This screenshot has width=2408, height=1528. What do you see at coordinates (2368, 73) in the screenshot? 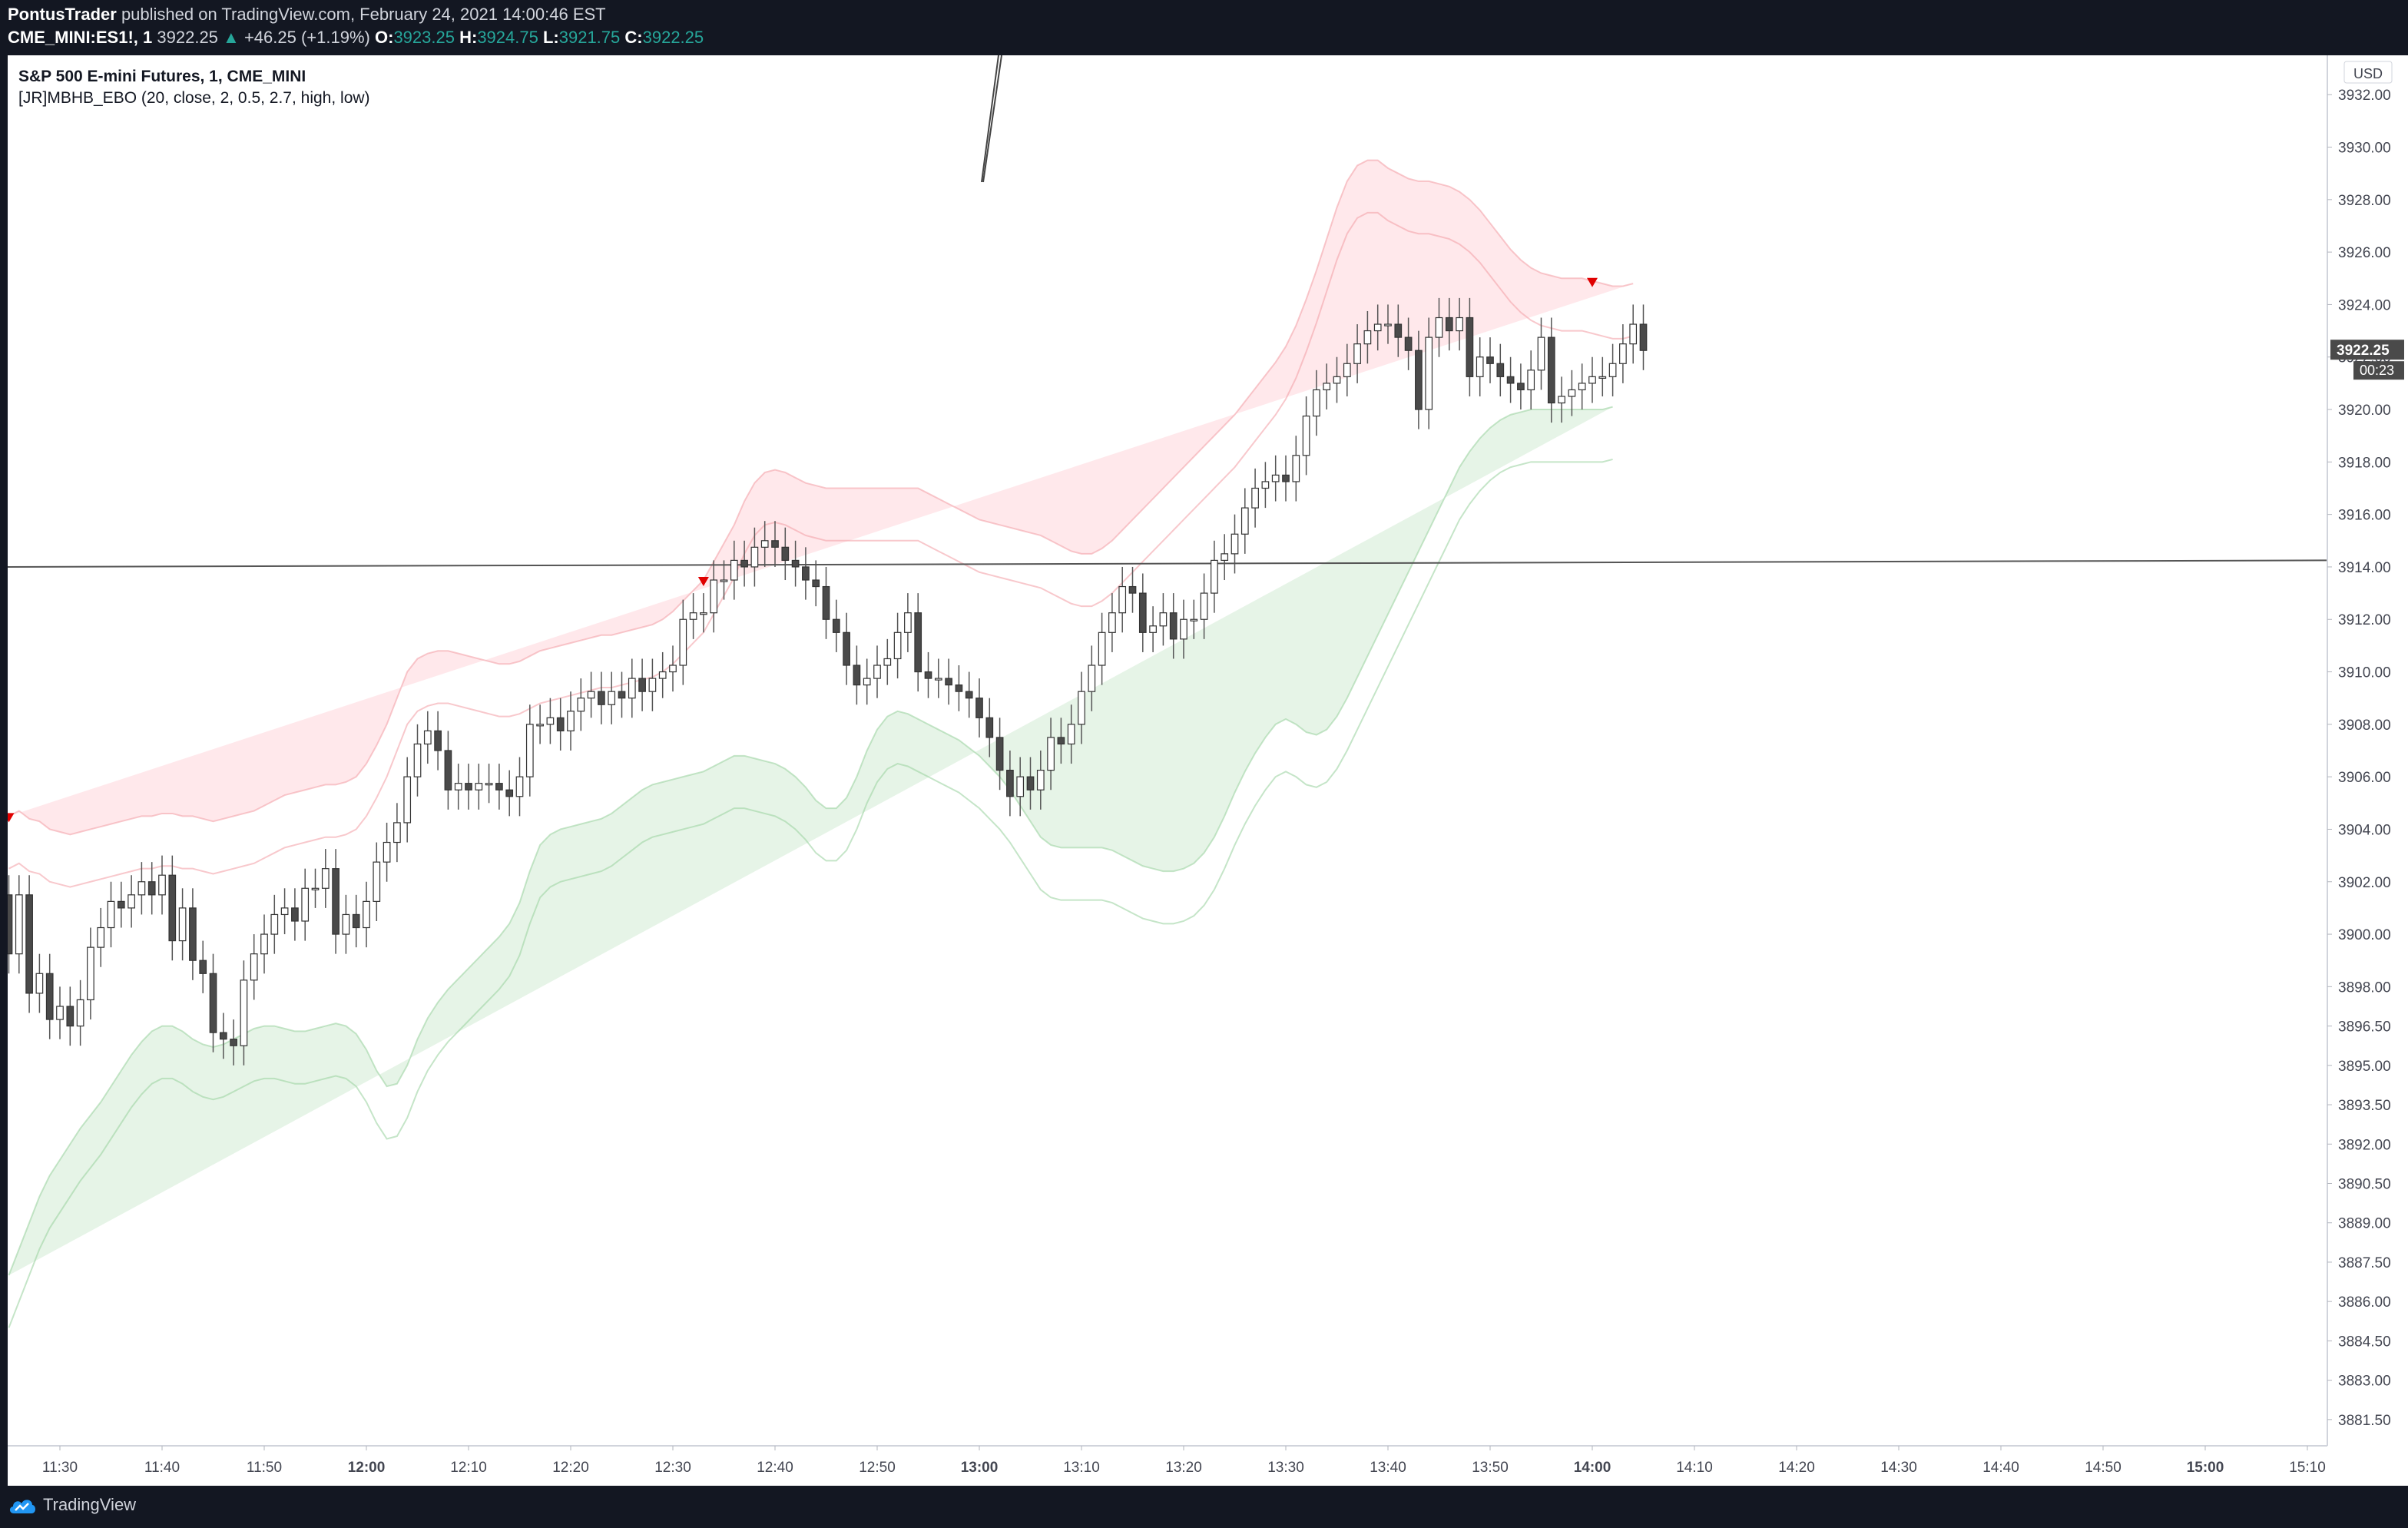
I see `currency-box` at bounding box center [2368, 73].